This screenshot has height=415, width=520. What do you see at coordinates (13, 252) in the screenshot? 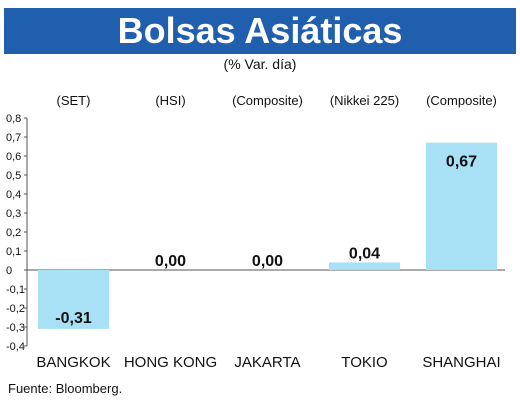
I see `y-tick-label: 0,1` at bounding box center [13, 252].